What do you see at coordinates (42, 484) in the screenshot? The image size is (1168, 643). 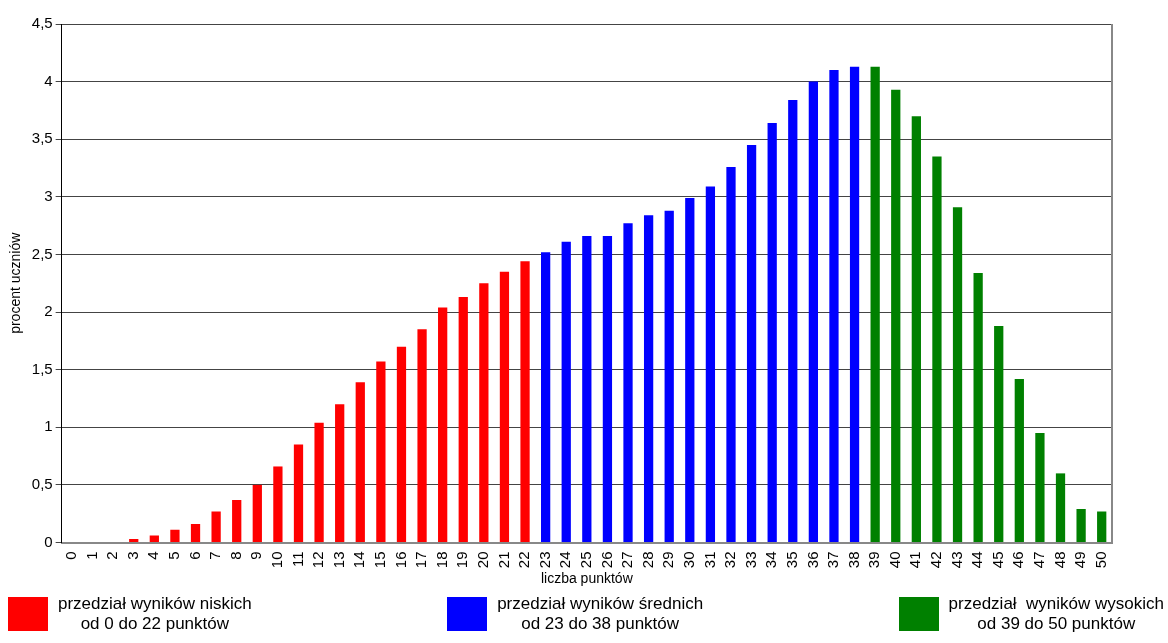 I see `y-tick-label: 0,5` at bounding box center [42, 484].